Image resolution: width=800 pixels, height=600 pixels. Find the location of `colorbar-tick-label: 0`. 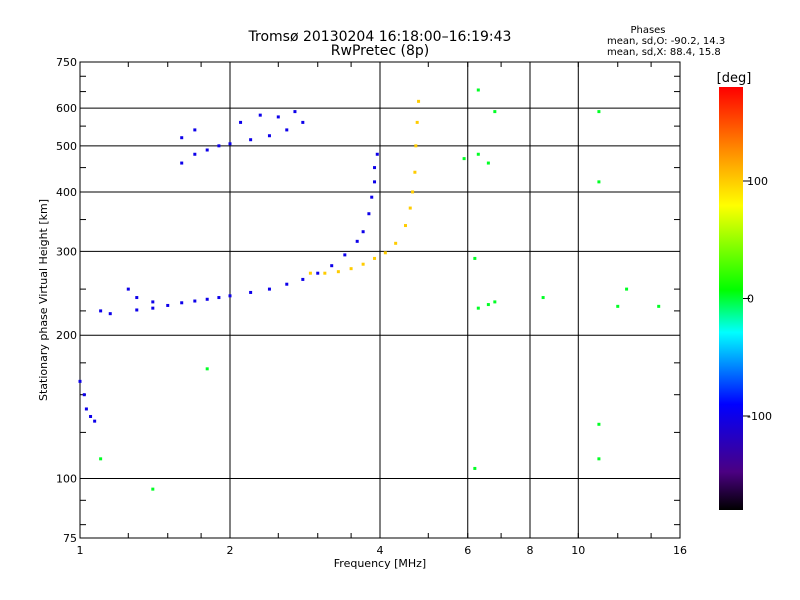

colorbar-tick-label: 0 is located at coordinates (750, 299).